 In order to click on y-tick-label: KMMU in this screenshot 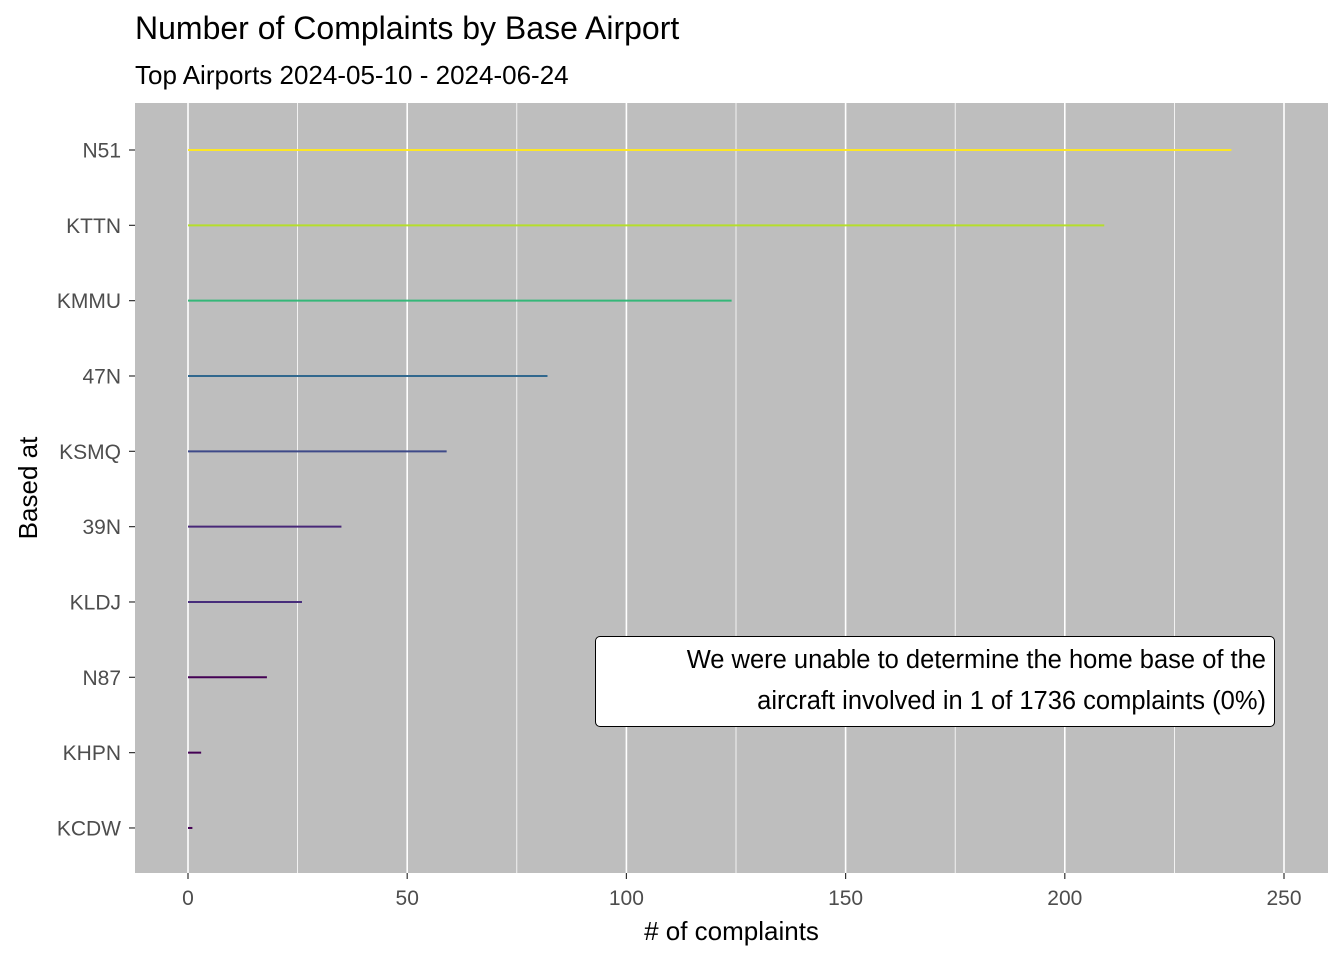, I will do `click(89, 301)`.